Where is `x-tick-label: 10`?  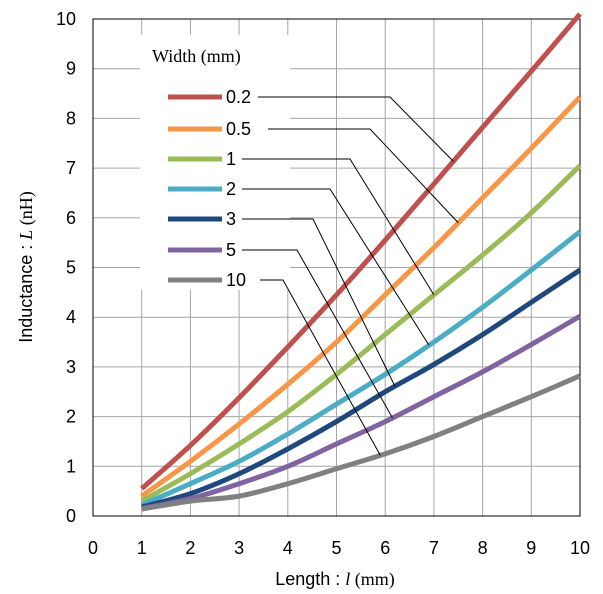 x-tick-label: 10 is located at coordinates (580, 548).